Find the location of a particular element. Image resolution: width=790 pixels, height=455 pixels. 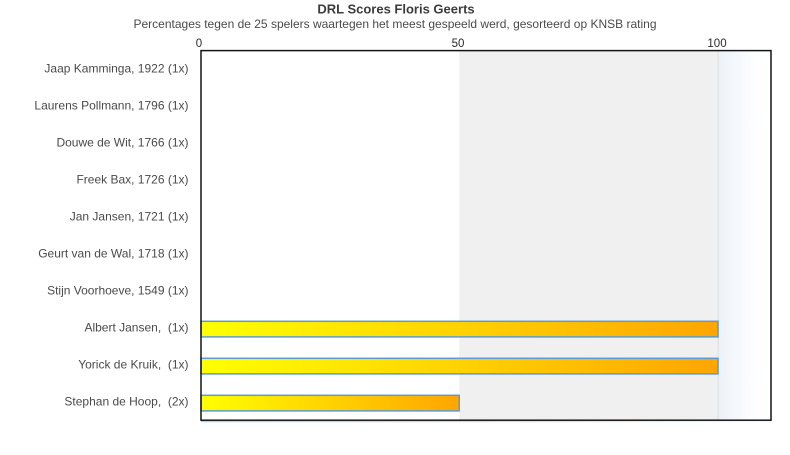

svg-text: 0 is located at coordinates (199, 44).